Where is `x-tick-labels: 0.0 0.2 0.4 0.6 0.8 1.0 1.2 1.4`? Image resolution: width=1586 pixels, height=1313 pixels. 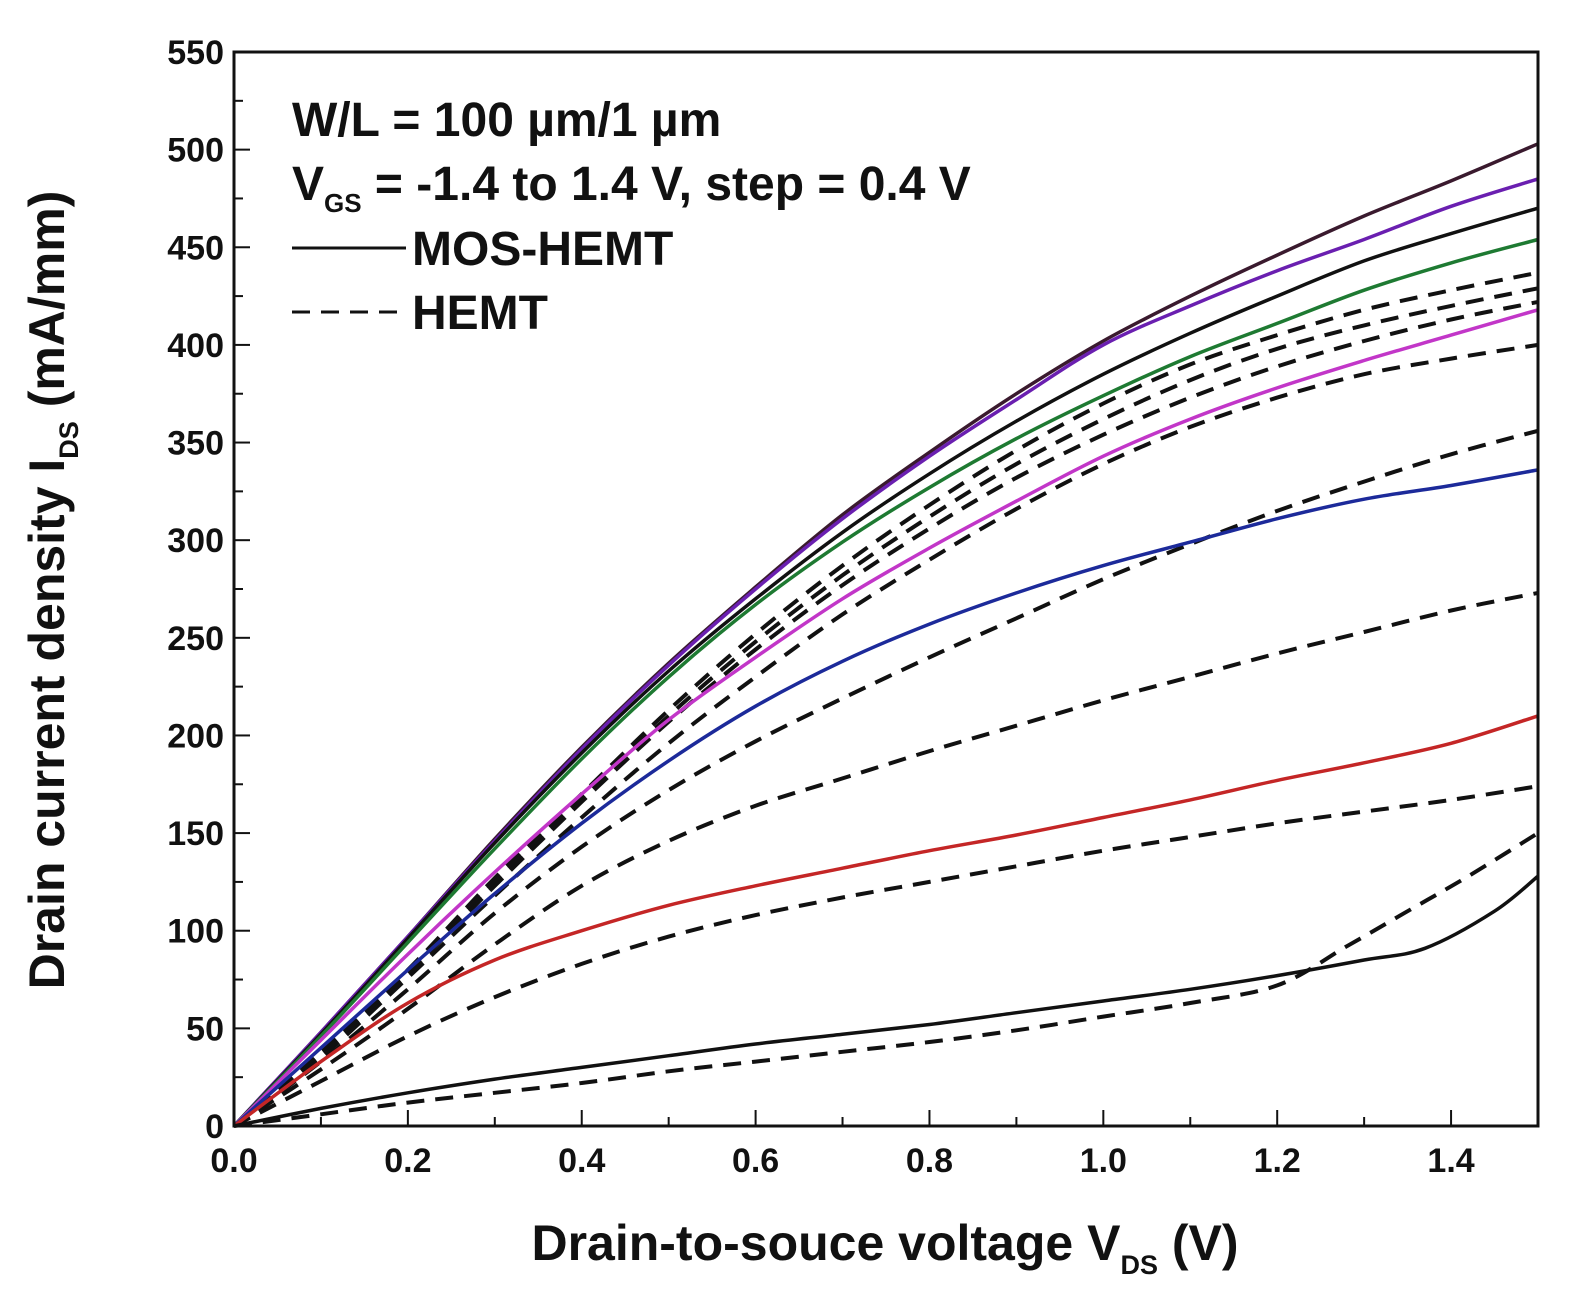 x-tick-labels: 0.0 0.2 0.4 0.6 0.8 1.0 1.2 1.4 is located at coordinates (842, 1161).